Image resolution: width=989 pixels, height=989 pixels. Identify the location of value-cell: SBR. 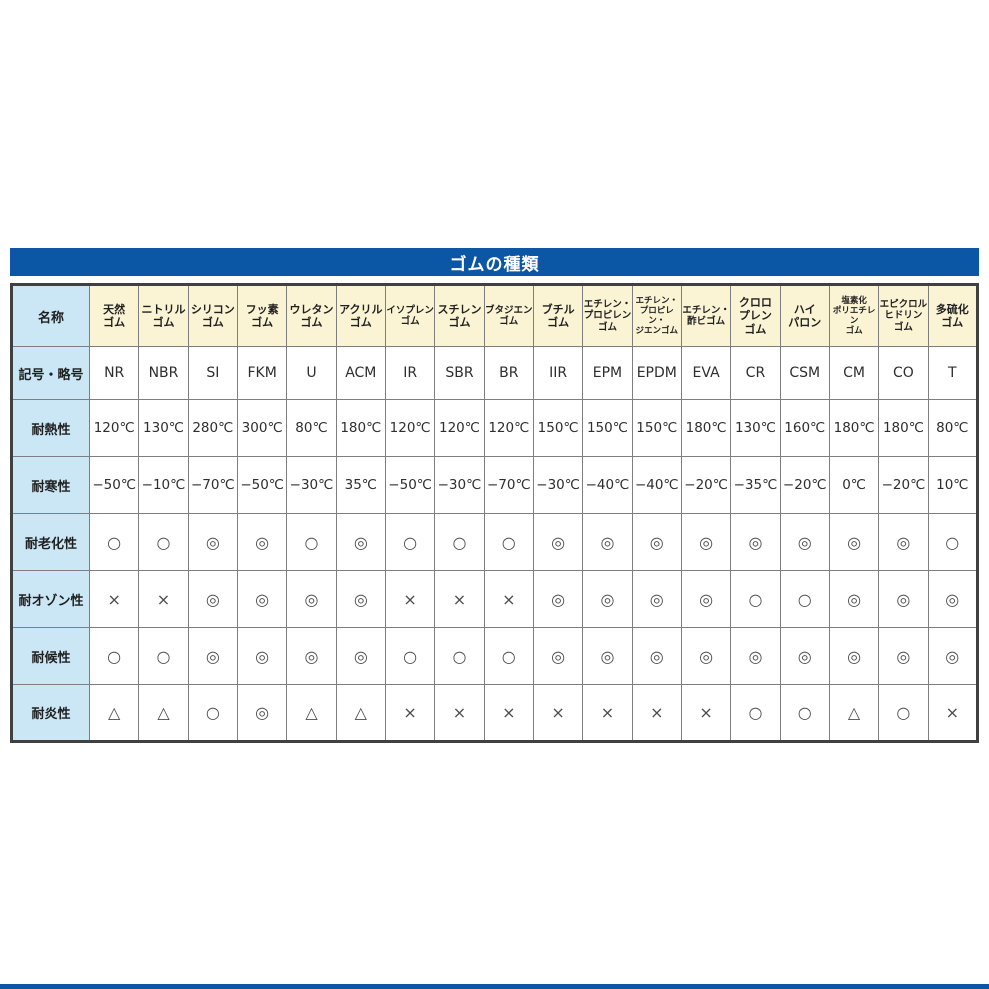
(459, 373).